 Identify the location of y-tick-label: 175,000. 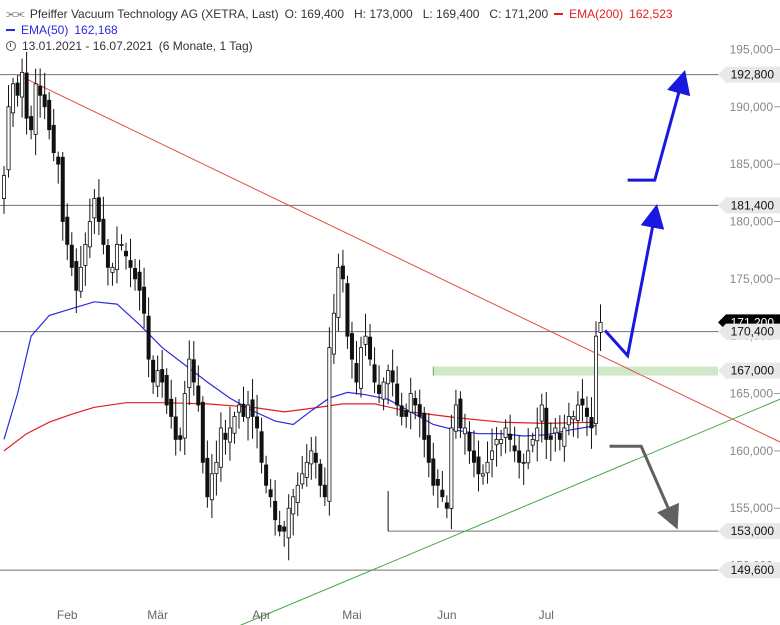
(752, 279).